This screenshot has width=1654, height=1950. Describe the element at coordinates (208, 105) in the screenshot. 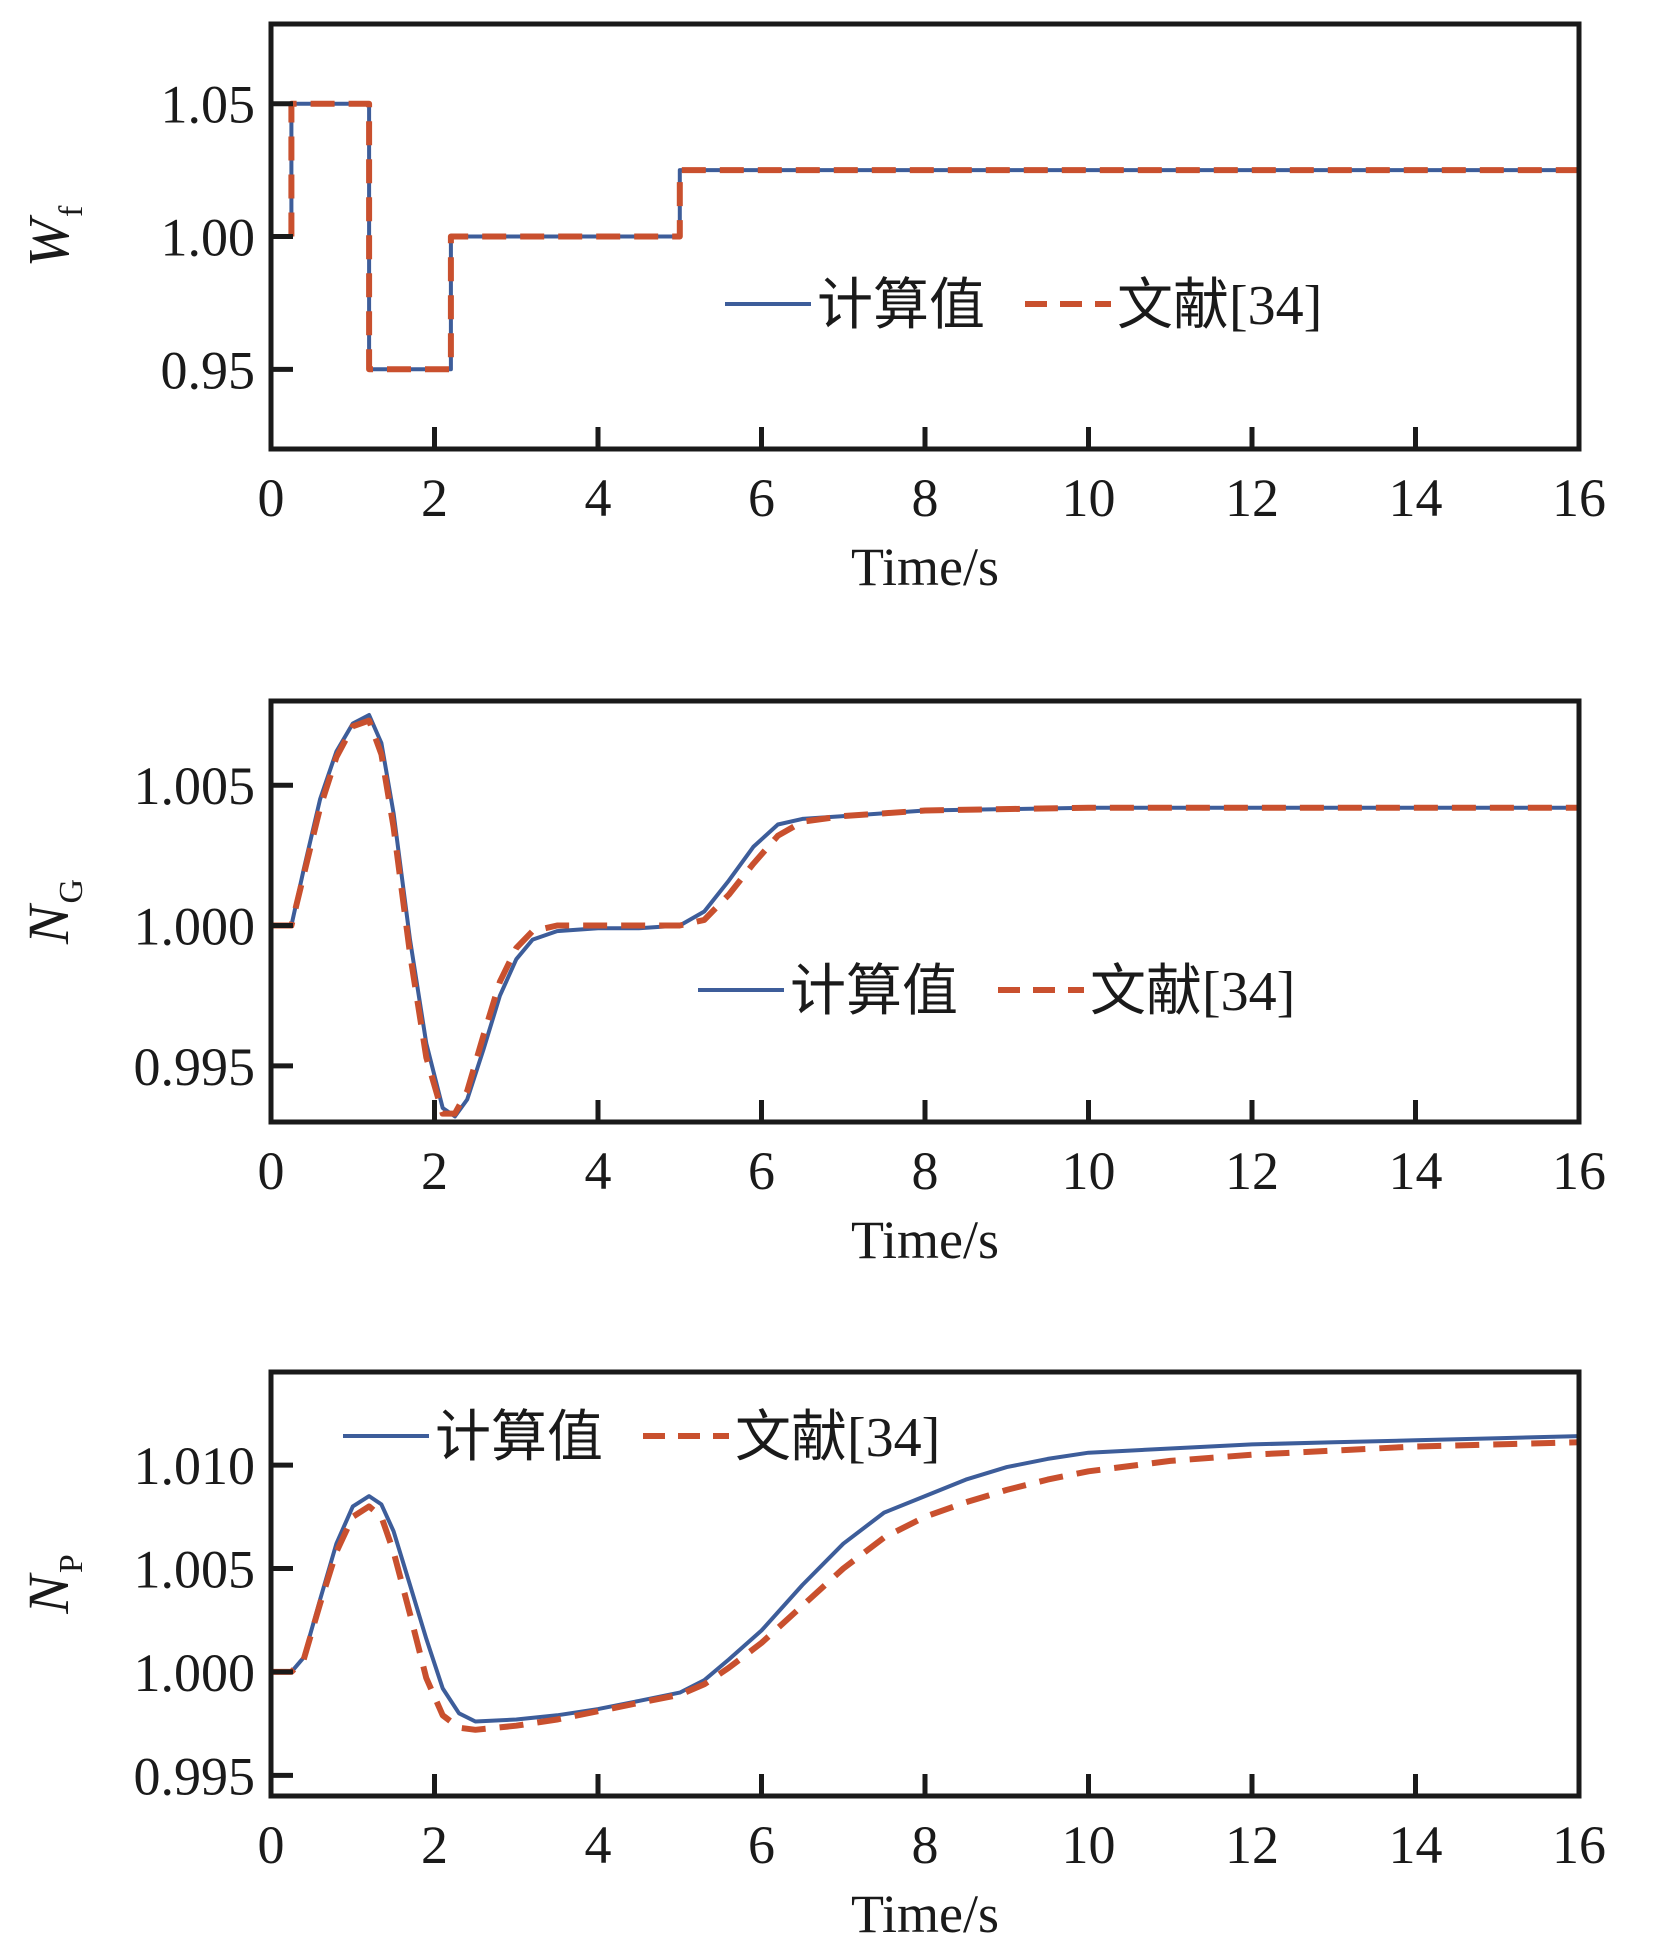

I see `y-tick-label: 1.05` at that location.